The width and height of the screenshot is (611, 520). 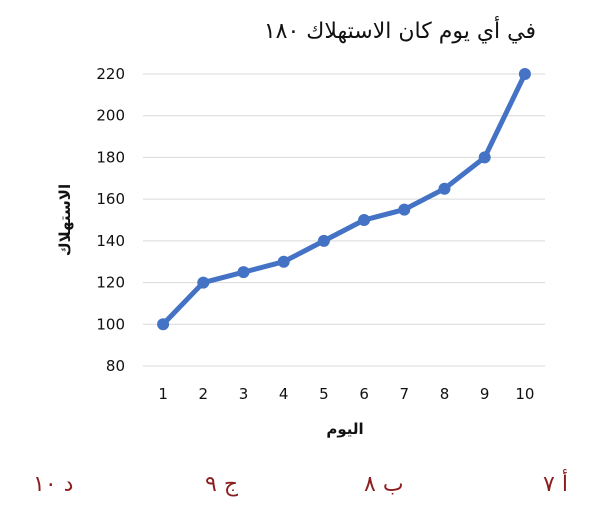 I want to click on y-tick-label: 80, so click(x=115, y=366).